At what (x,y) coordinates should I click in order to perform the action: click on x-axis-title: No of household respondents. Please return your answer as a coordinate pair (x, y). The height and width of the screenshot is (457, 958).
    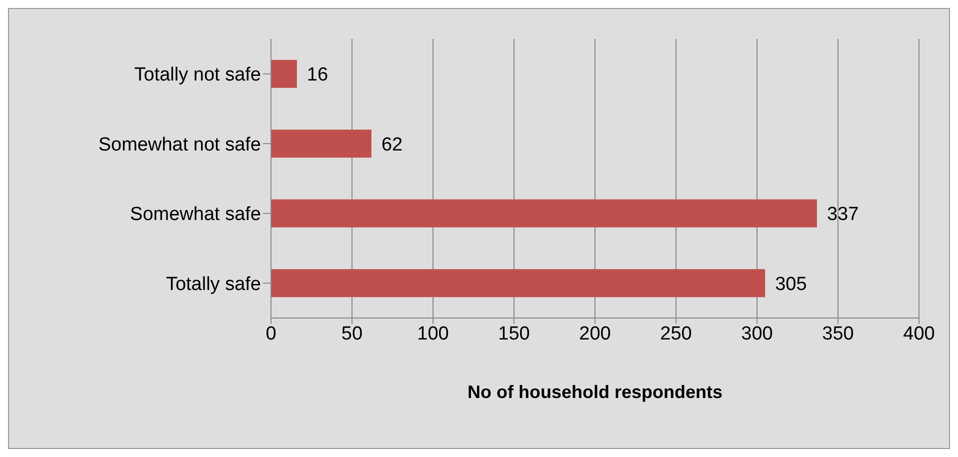
    Looking at the image, I should click on (595, 392).